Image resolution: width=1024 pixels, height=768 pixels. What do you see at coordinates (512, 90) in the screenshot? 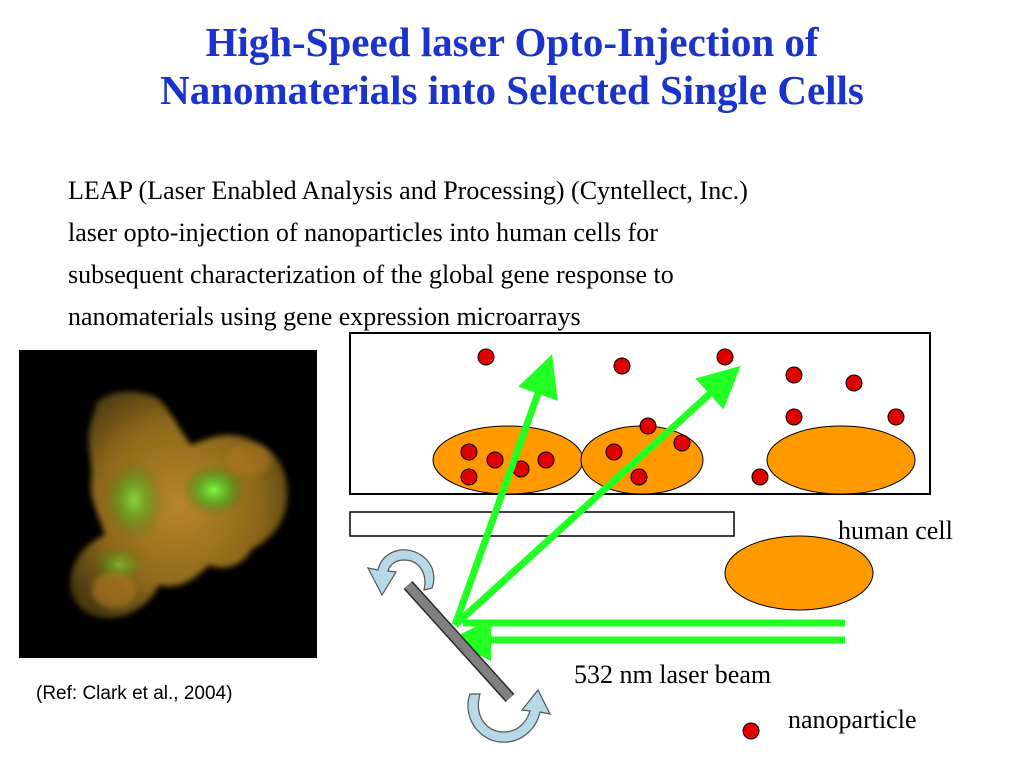
I see `title-line-2: Nanomaterials into Selected Single Cells` at bounding box center [512, 90].